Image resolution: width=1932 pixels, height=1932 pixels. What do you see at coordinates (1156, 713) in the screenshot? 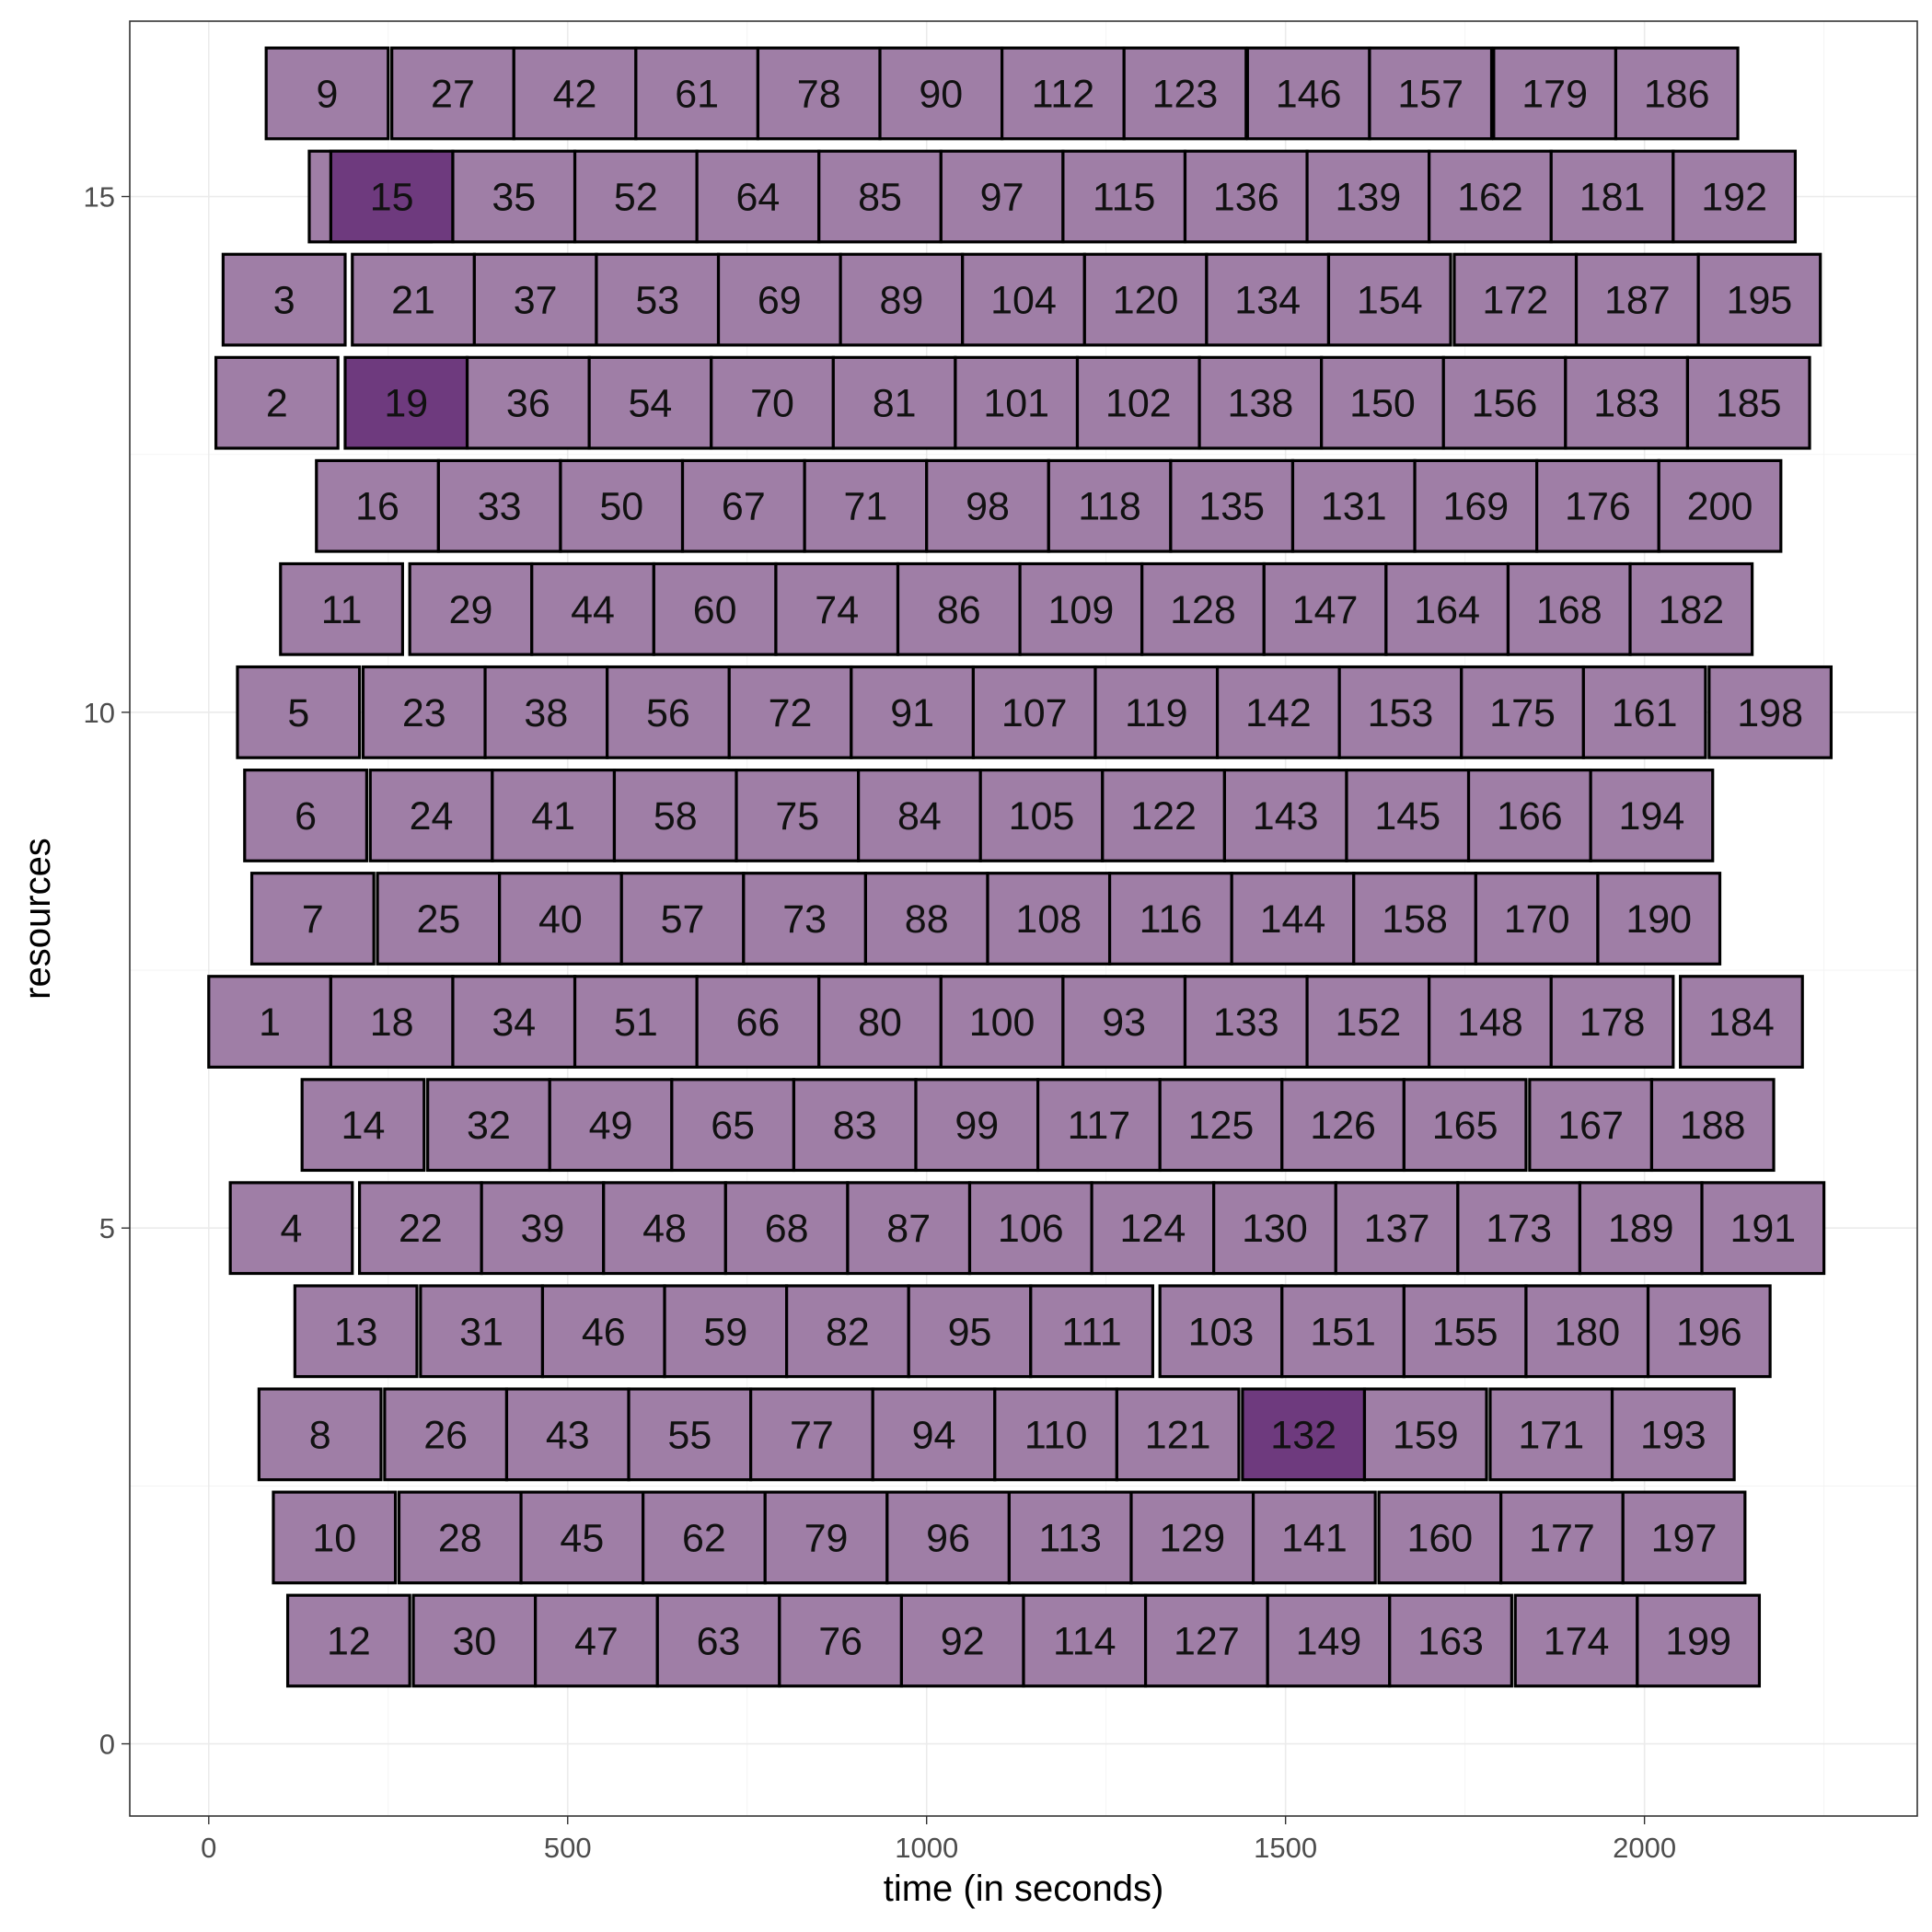
I see `task-label: 119` at bounding box center [1156, 713].